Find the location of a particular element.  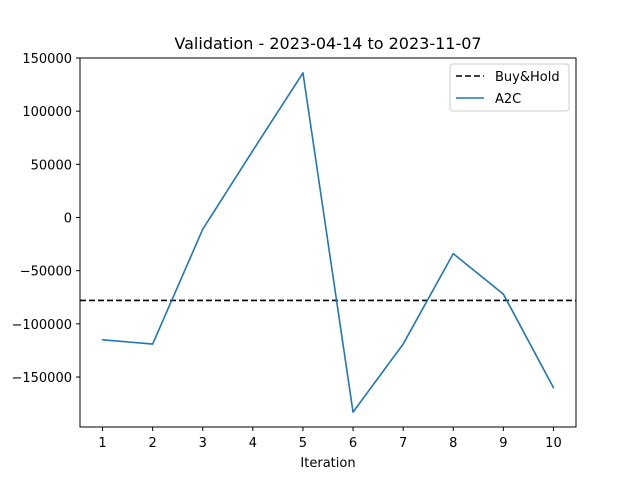

chart-title: Validation - 2023-04-14 to 2023-11-07 is located at coordinates (327, 43).